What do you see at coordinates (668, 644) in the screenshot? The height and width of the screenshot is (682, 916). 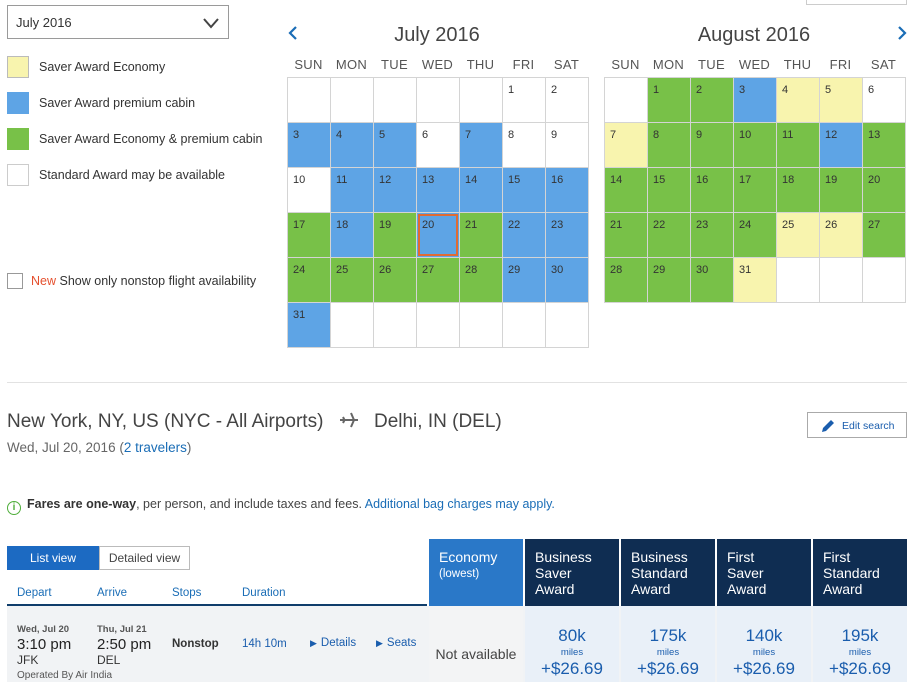 I see `fare-cell-business-standard: 175k miles +$26.69` at bounding box center [668, 644].